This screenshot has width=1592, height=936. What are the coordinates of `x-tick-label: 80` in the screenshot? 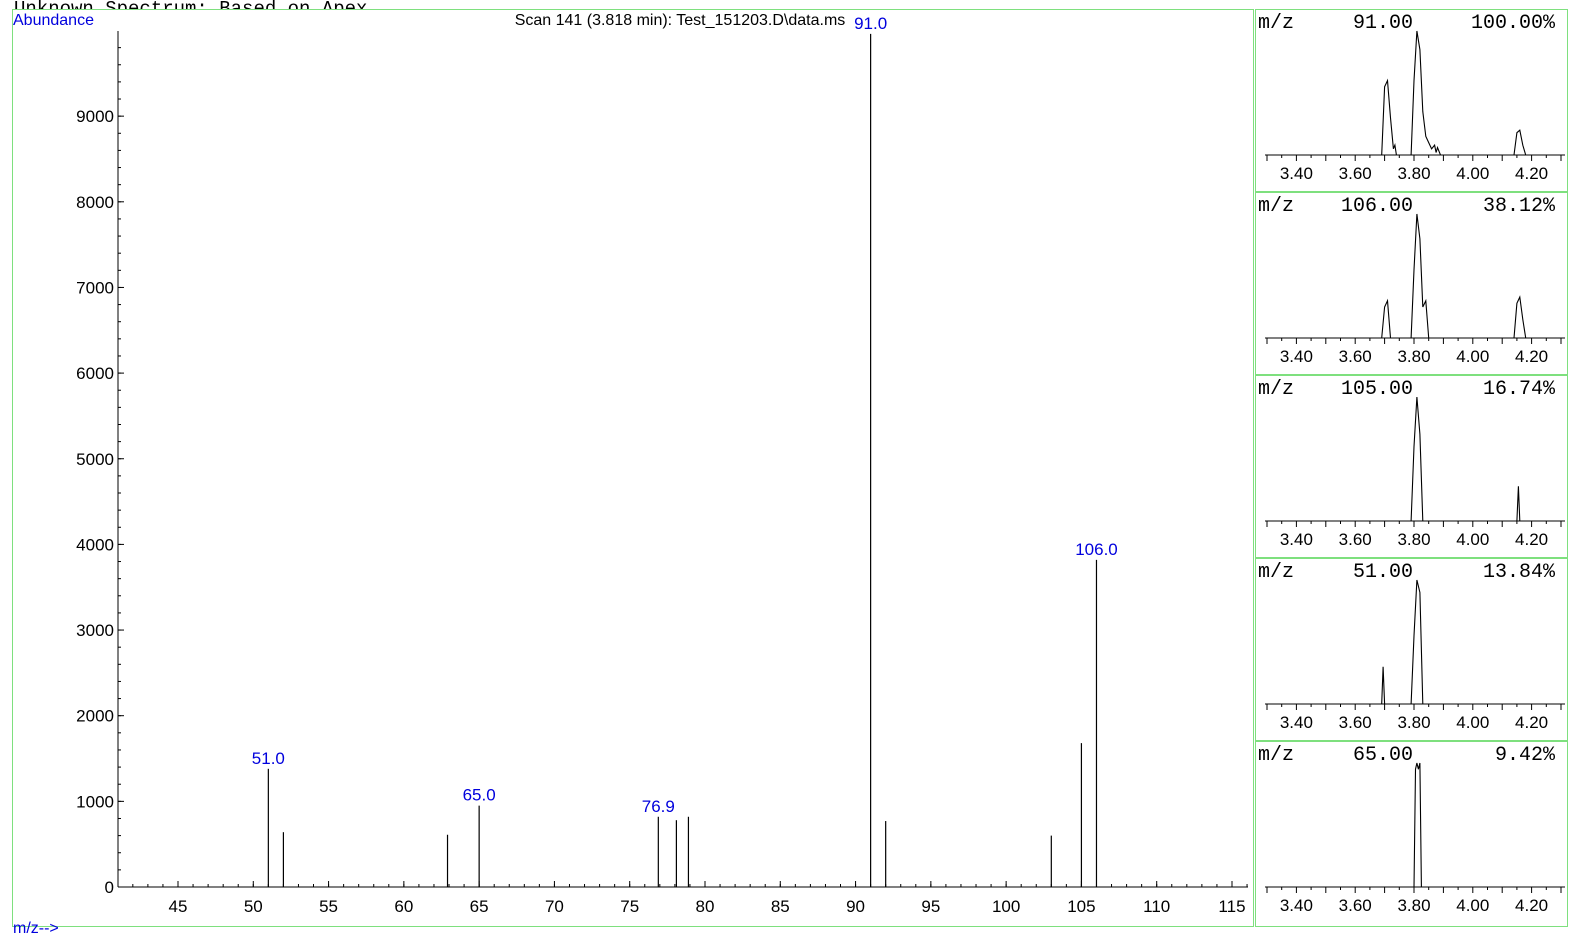 It's located at (705, 906).